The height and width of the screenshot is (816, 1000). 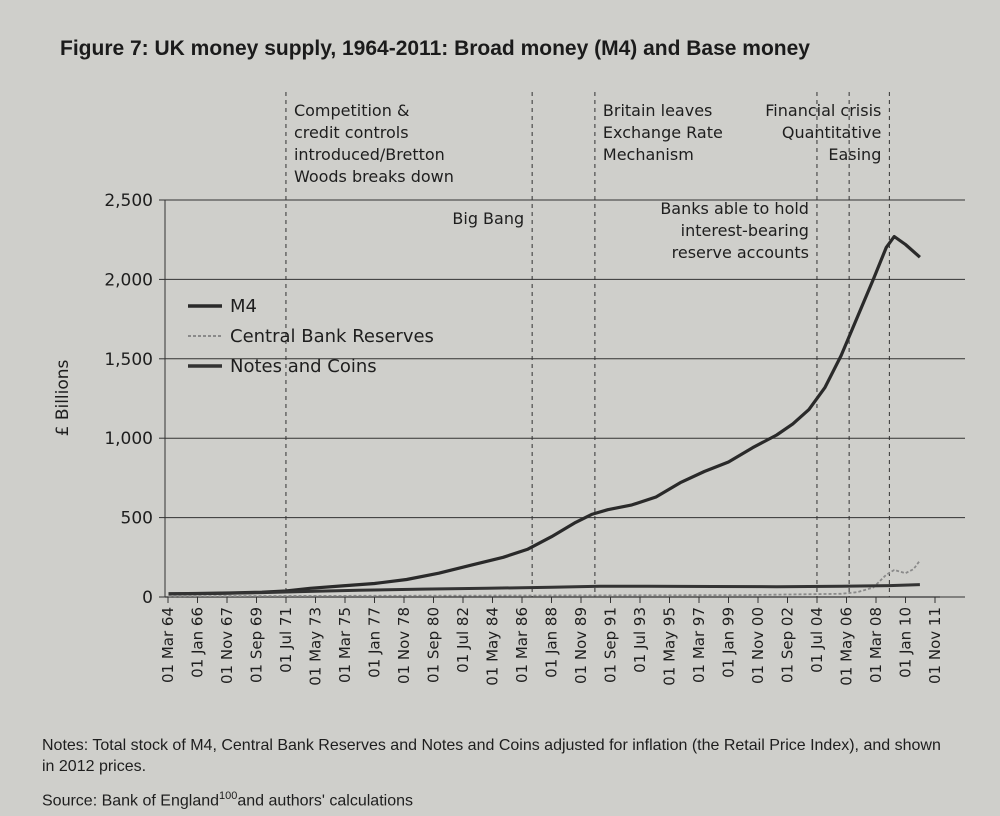 What do you see at coordinates (906, 642) in the screenshot?
I see `x-tick-label: 01 Jan 10` at bounding box center [906, 642].